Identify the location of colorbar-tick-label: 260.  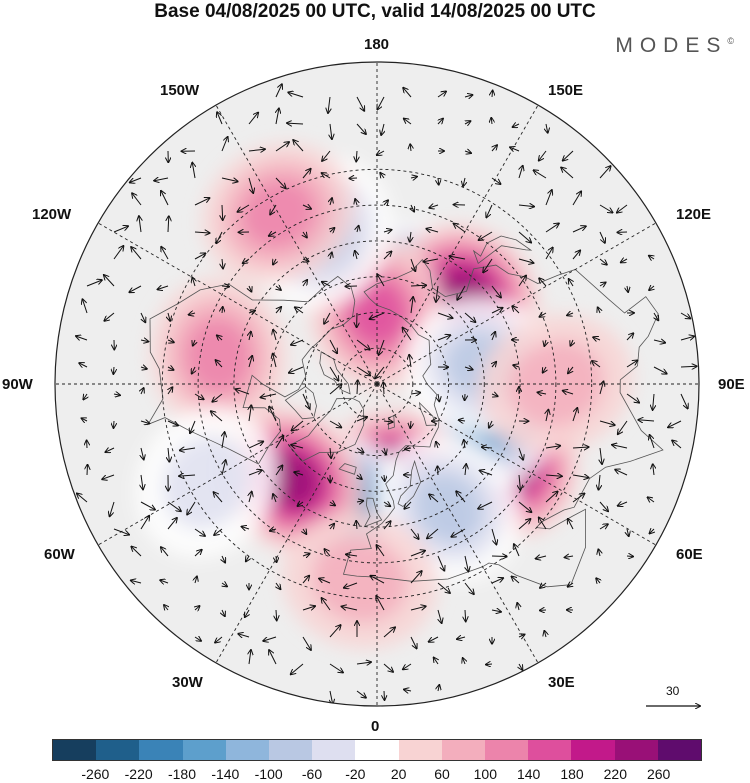
(658, 774).